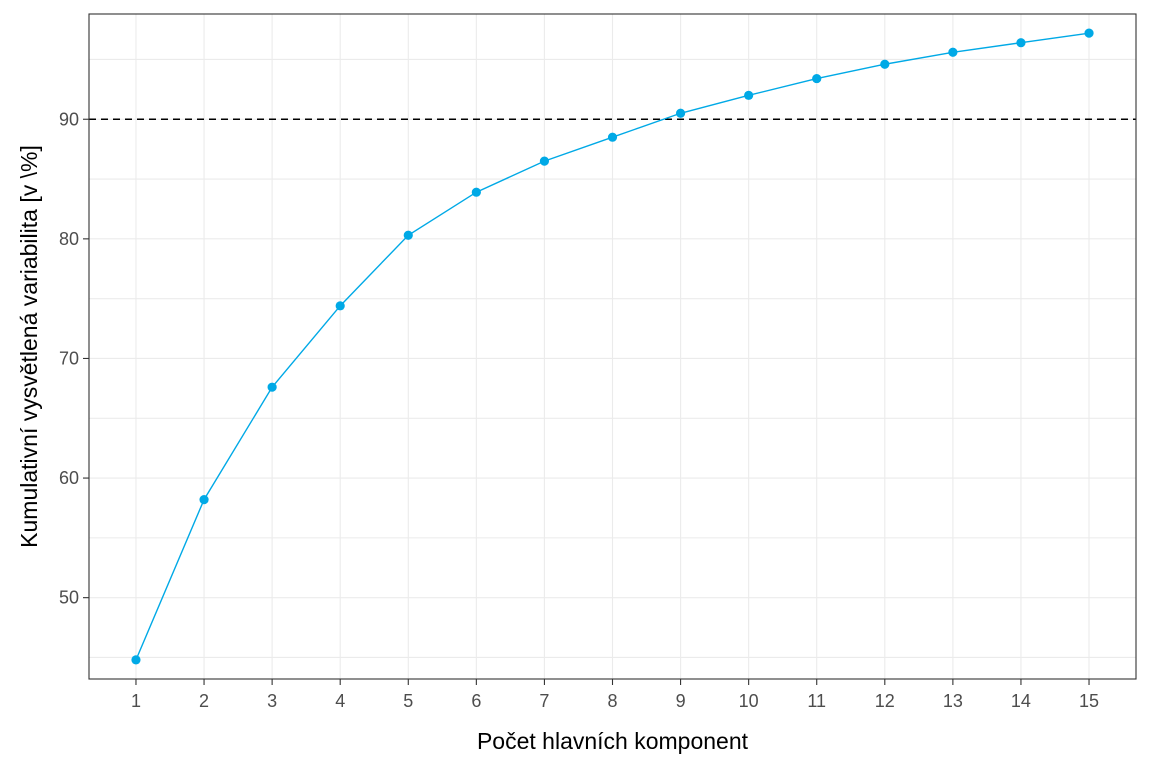  Describe the element at coordinates (544, 701) in the screenshot. I see `x-tick-label: 7` at that location.